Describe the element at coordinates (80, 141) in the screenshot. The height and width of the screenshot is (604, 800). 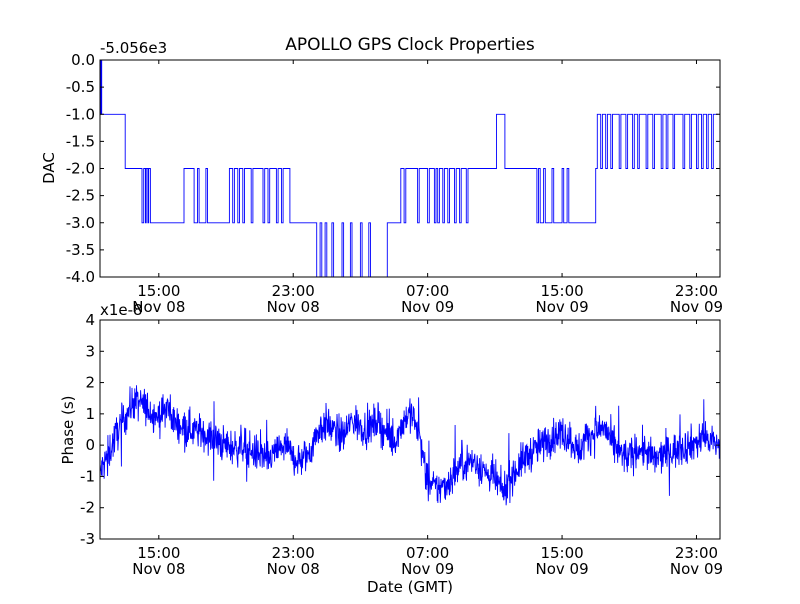
I see `dac-ytick-label: -1.5` at that location.